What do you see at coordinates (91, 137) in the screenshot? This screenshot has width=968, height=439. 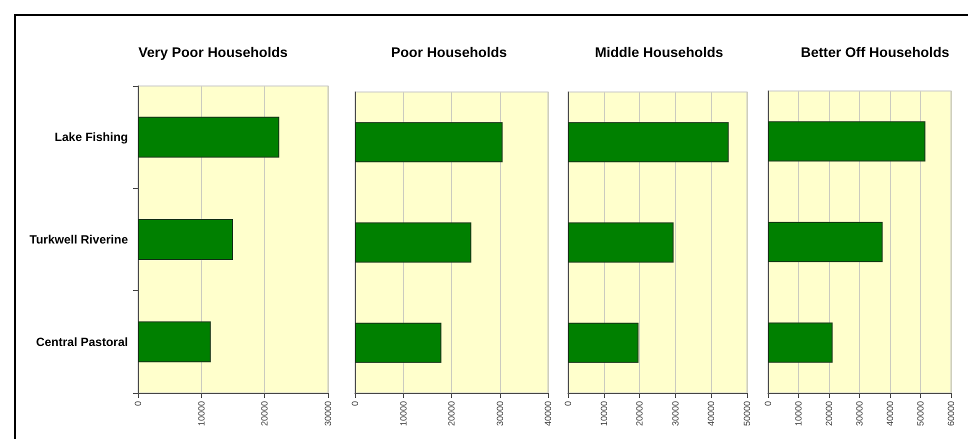 I see `y-tick-label: Lake Fishing` at bounding box center [91, 137].